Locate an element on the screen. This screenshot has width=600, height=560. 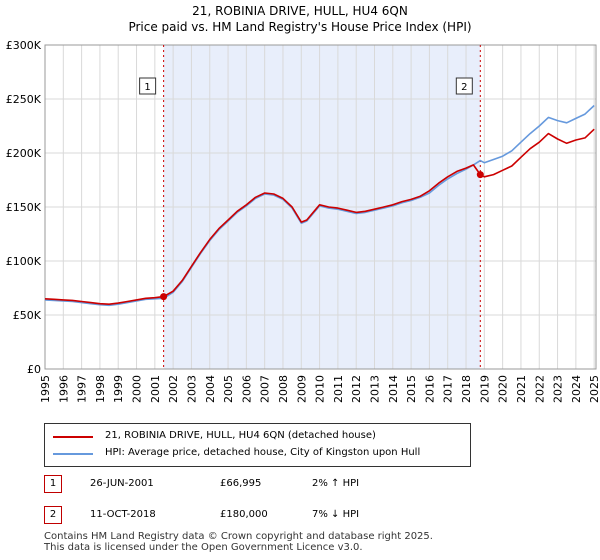
y-tick-label: £100K is located at coordinates (24, 261).